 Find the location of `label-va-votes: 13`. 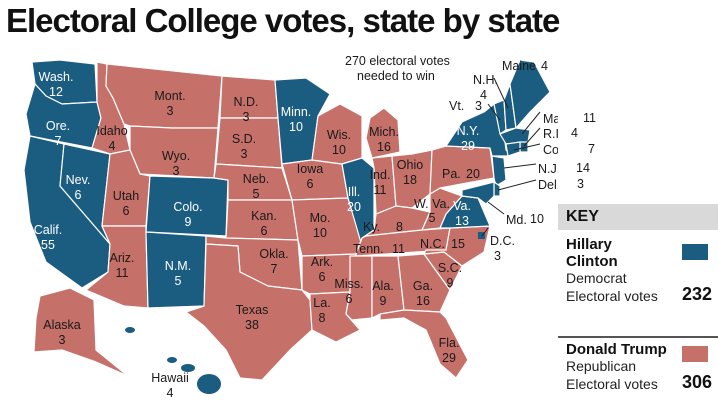

label-va-votes: 13 is located at coordinates (462, 221).